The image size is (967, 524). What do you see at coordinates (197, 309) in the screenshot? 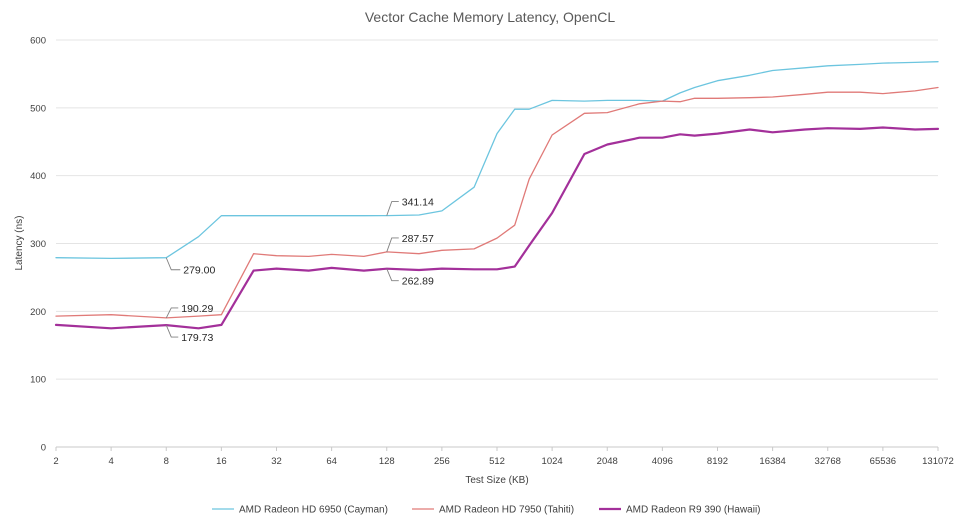
I see `data-label: 190.29` at bounding box center [197, 309].